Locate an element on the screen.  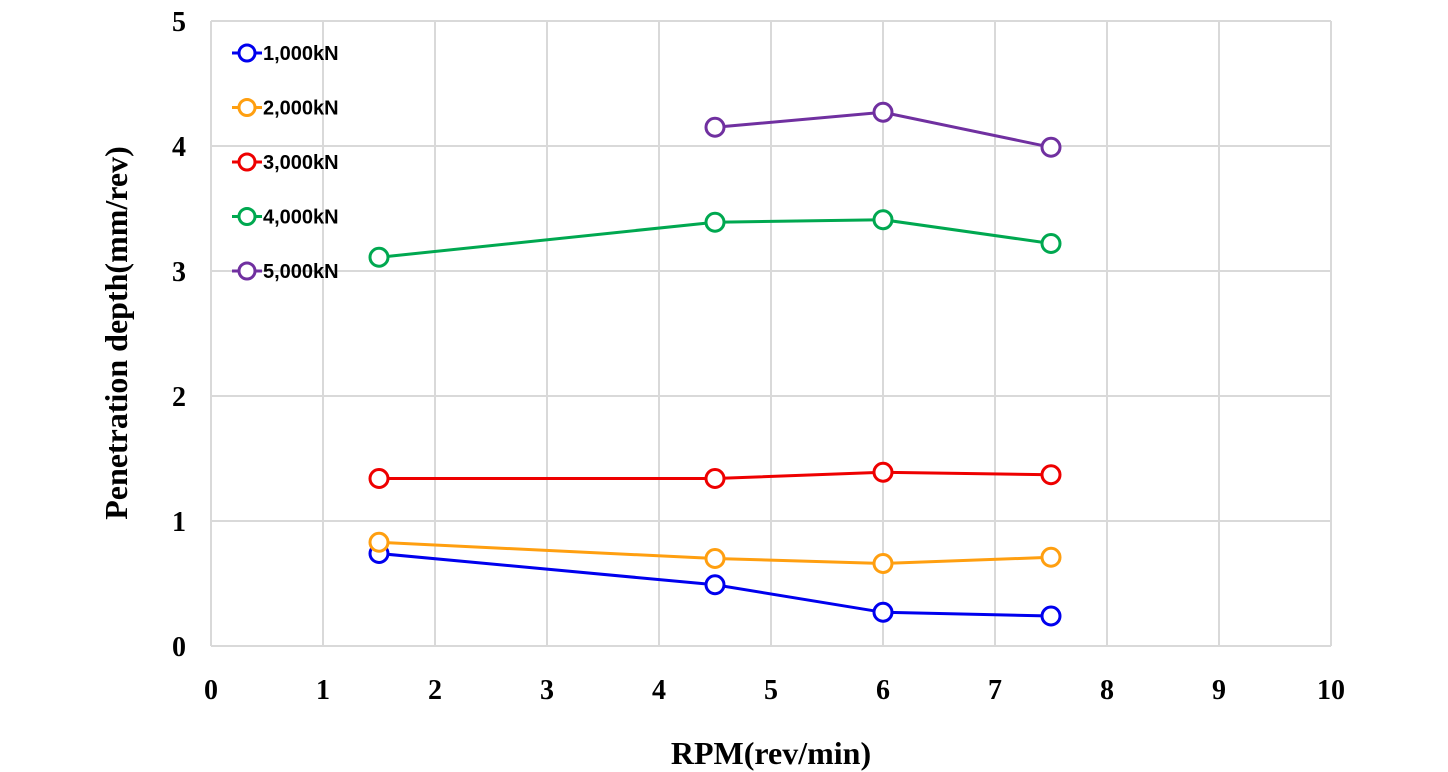
x-tick-label: 4 is located at coordinates (659, 690).